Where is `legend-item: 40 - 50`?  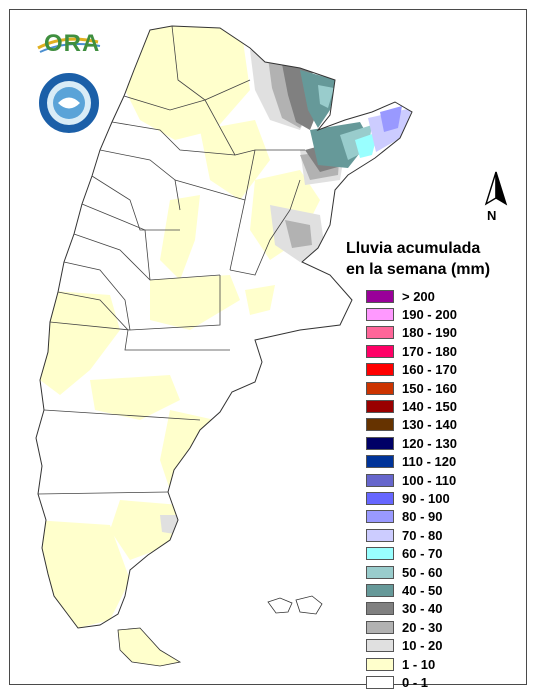 legend-item: 40 - 50 is located at coordinates (411, 590).